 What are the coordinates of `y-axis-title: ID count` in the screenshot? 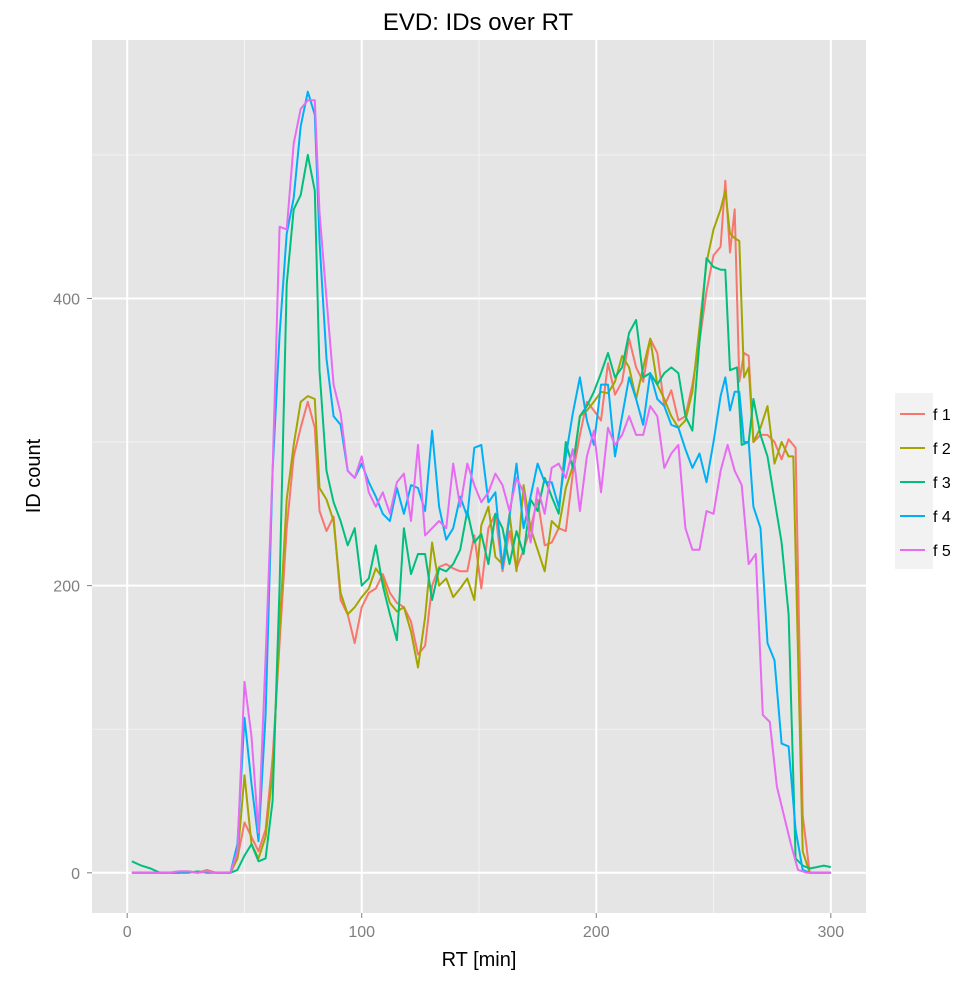 It's located at (34, 475).